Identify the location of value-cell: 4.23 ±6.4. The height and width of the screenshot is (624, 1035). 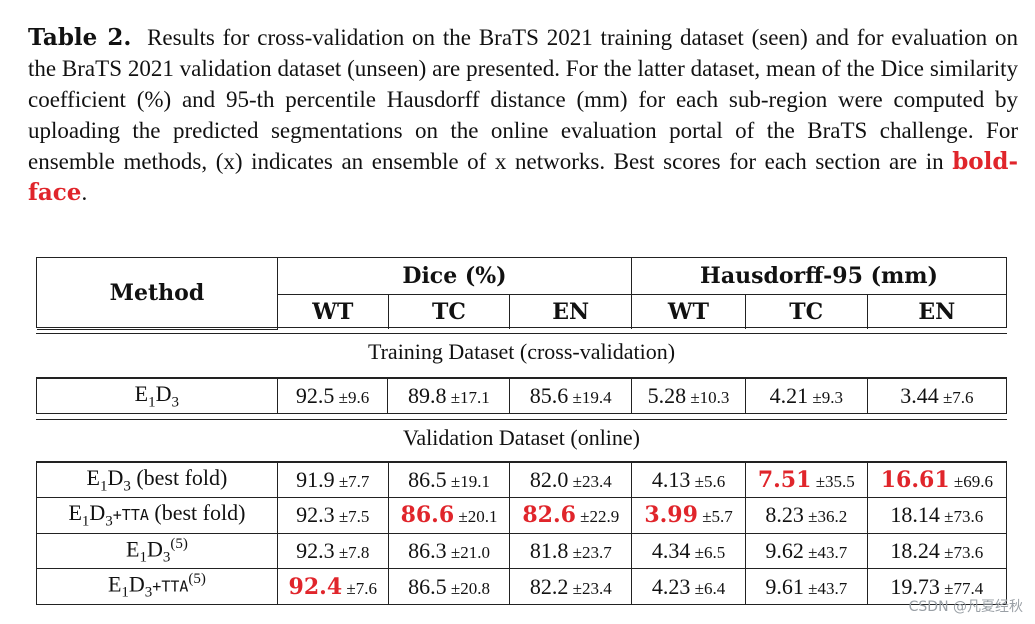
(688, 586).